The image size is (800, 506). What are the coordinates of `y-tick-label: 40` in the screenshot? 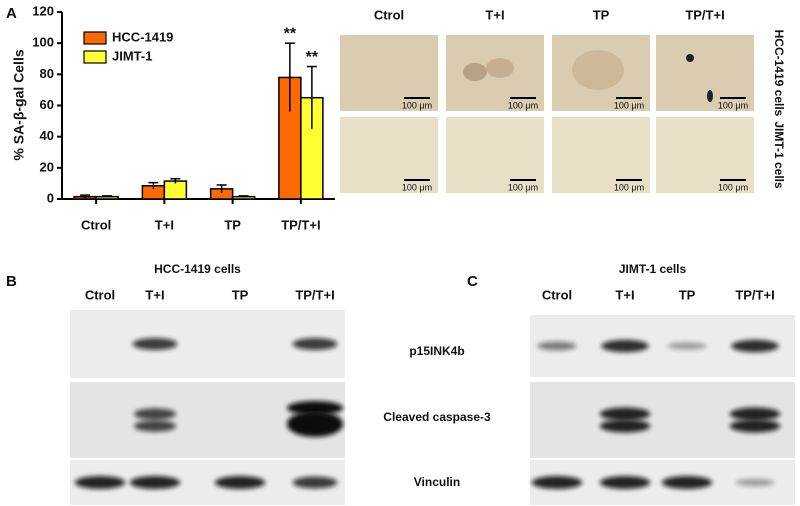 It's located at (47, 135).